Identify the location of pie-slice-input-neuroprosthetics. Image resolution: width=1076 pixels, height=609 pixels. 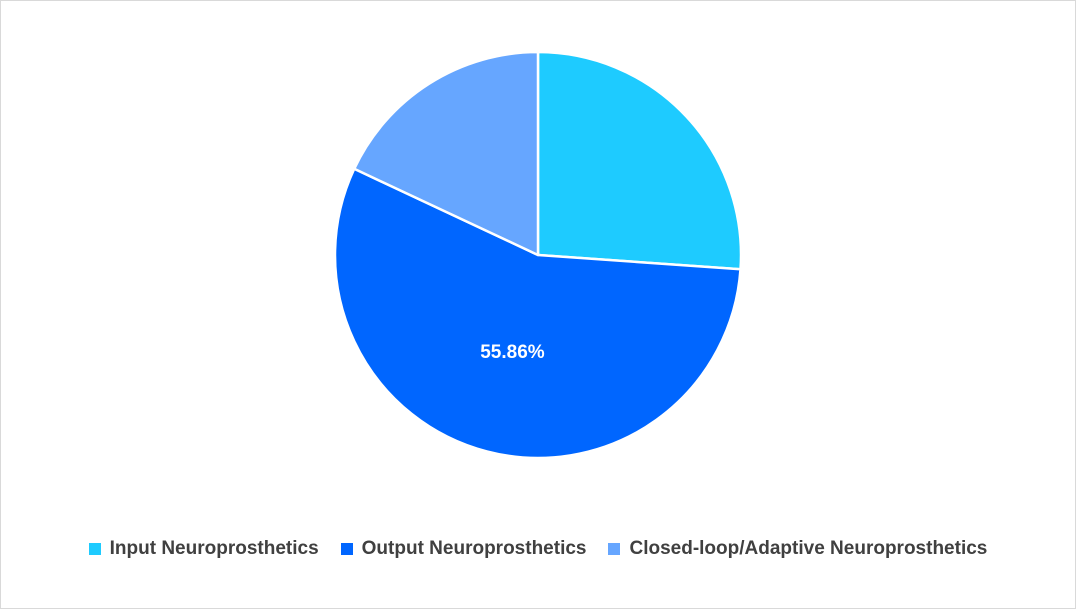
(639, 160).